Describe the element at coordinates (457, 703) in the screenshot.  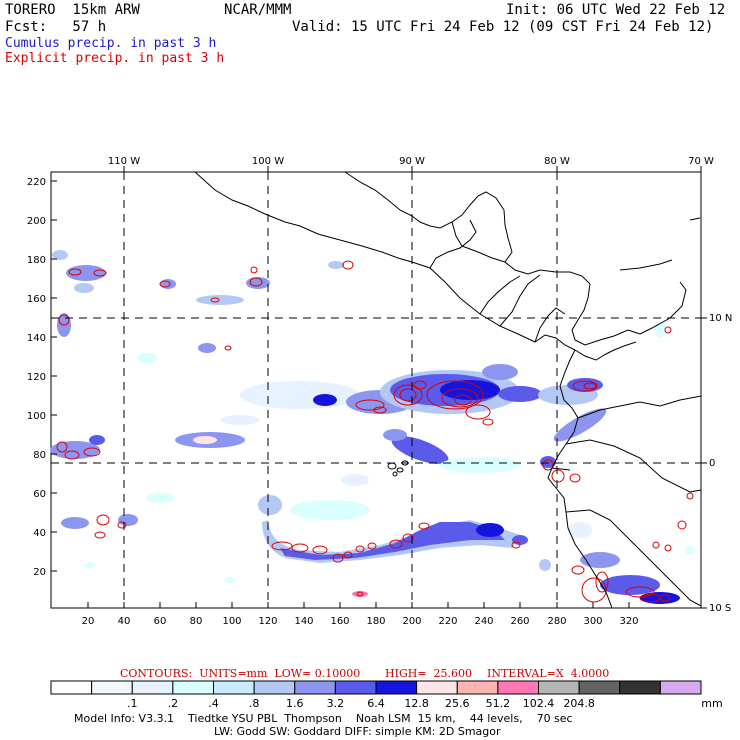
I see `colorbar-label: 25.6` at that location.